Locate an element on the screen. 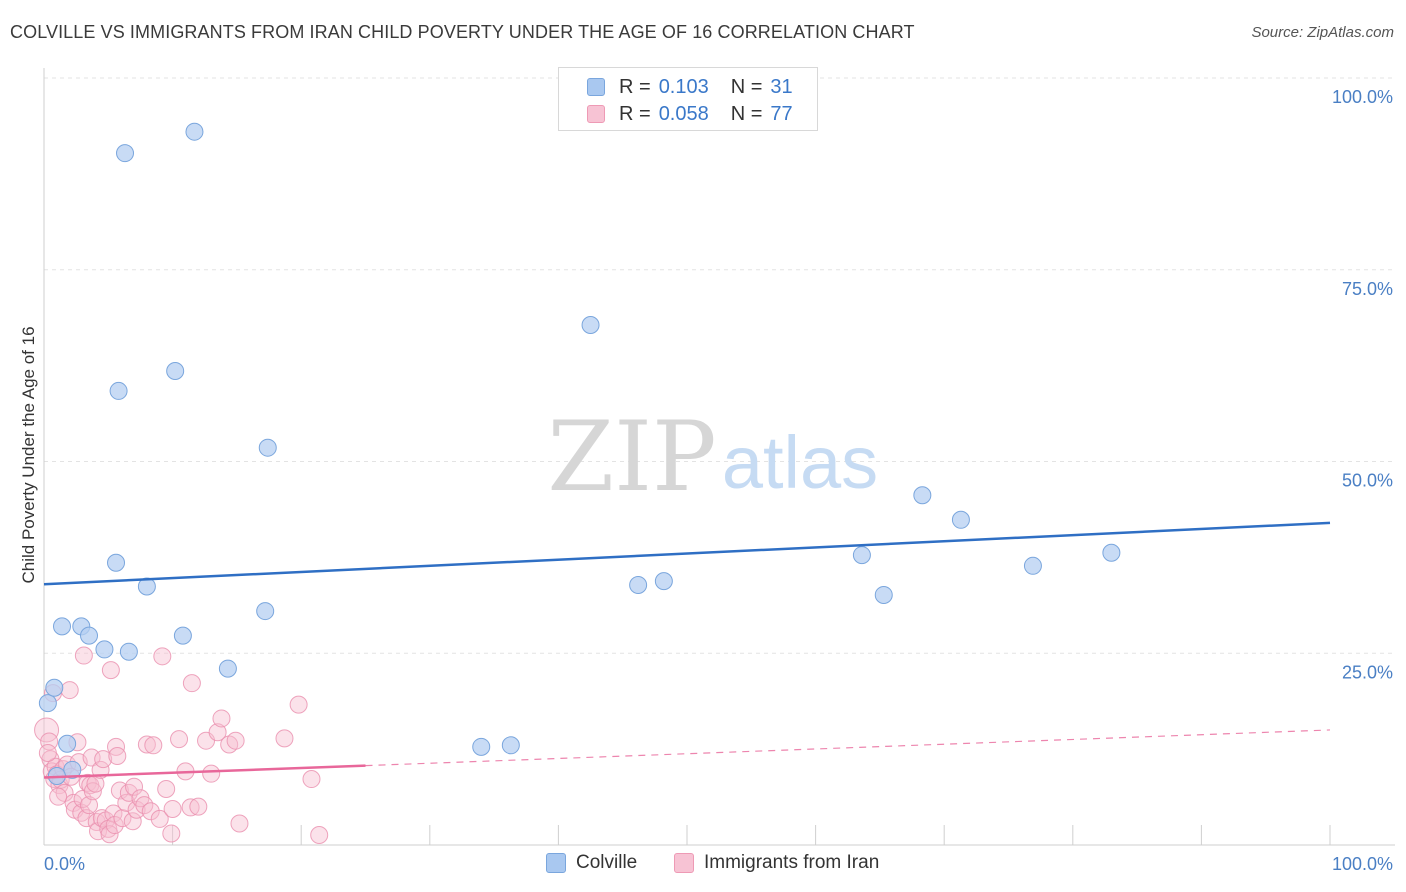  legend-row-colville: R = 0.103 N = 31 is located at coordinates (690, 87).